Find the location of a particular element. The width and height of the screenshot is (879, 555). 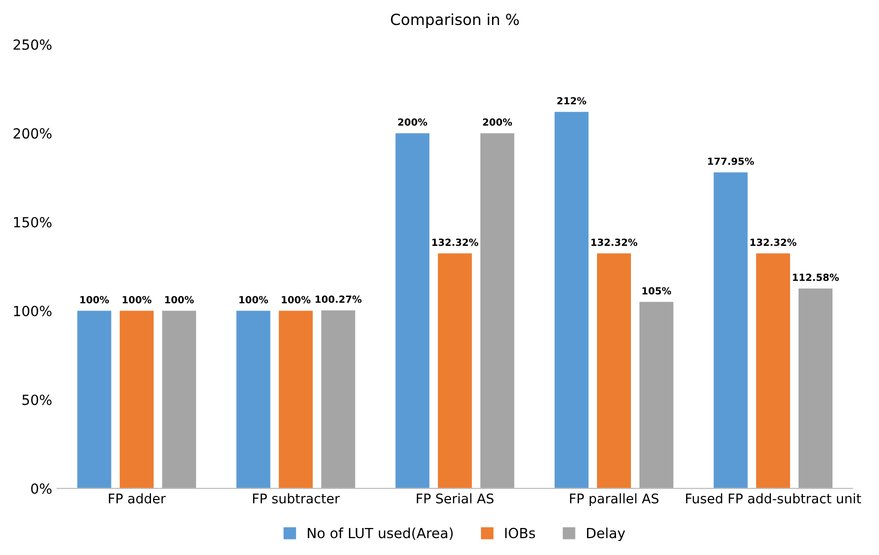

data-label: 212% is located at coordinates (571, 100).